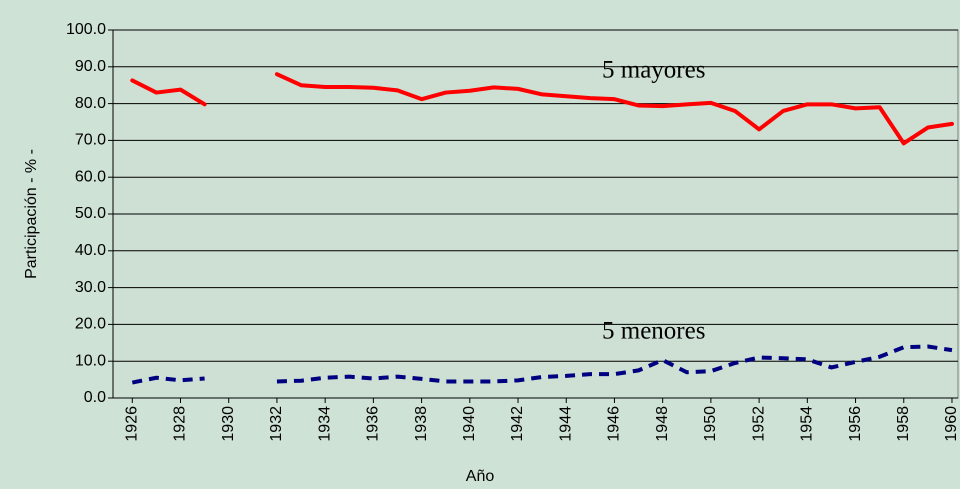 The width and height of the screenshot is (960, 489). Describe the element at coordinates (95, 397) in the screenshot. I see `y-tick-label: 0.0` at that location.